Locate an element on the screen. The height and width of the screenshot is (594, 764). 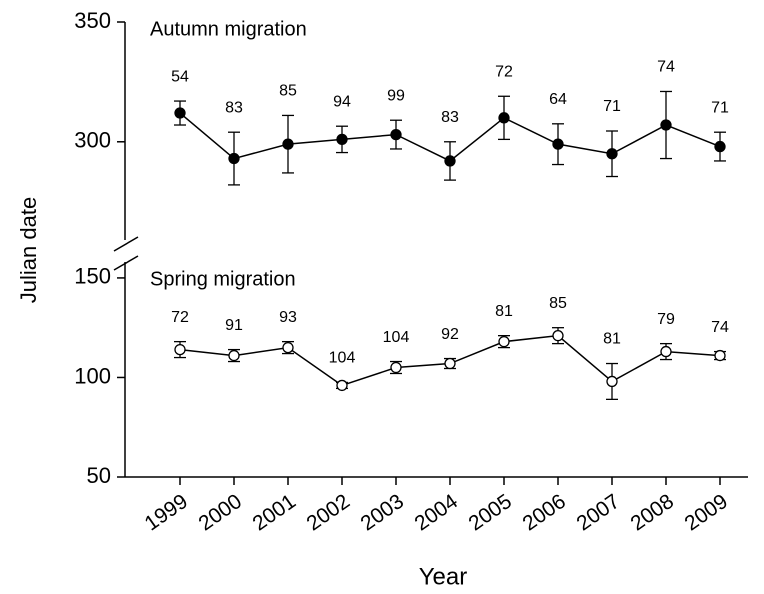
x-tick-label: 2007 is located at coordinates (598, 513).